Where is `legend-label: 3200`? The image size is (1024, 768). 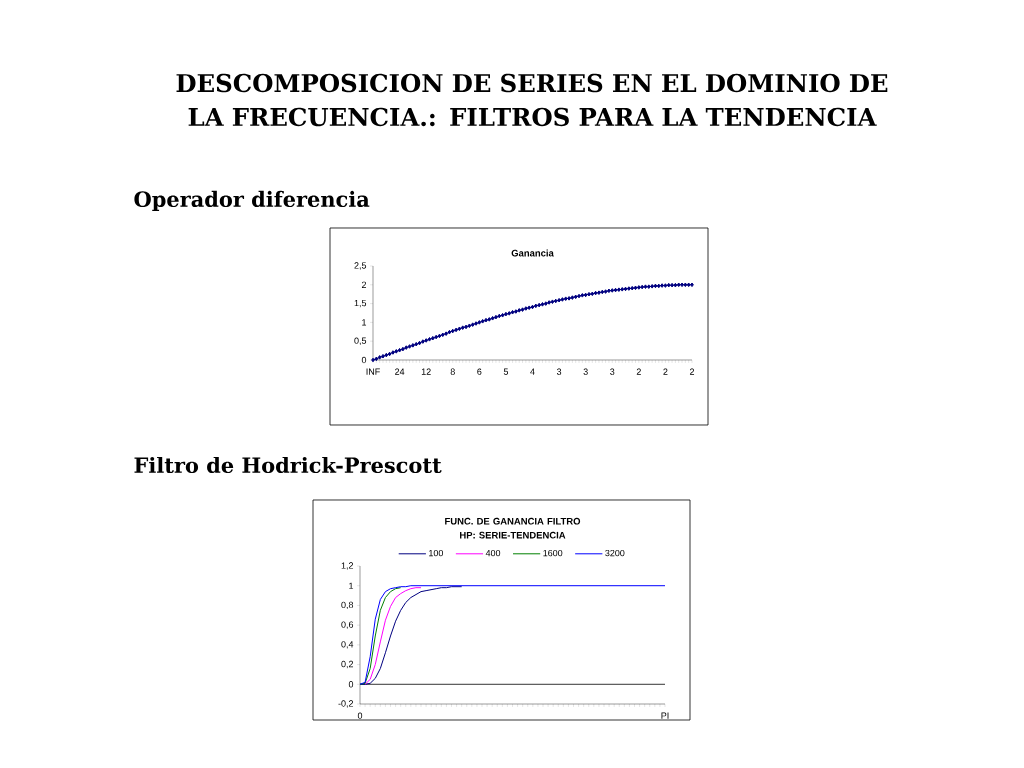 legend-label: 3200 is located at coordinates (615, 553).